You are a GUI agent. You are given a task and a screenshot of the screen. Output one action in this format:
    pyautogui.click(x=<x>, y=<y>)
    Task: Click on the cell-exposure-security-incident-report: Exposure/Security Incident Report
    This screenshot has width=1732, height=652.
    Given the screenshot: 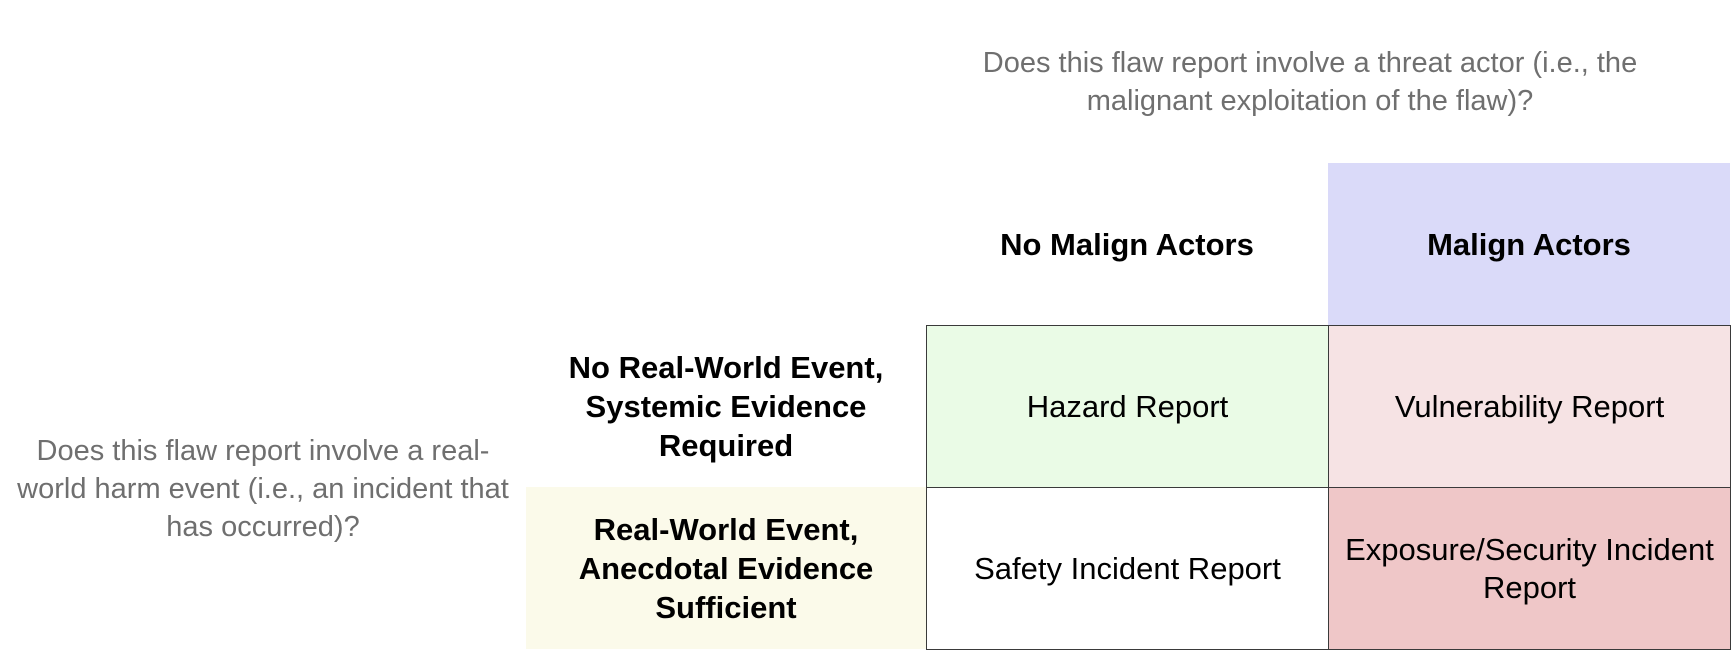 What is the action you would take?
    pyautogui.click(x=1529, y=568)
    